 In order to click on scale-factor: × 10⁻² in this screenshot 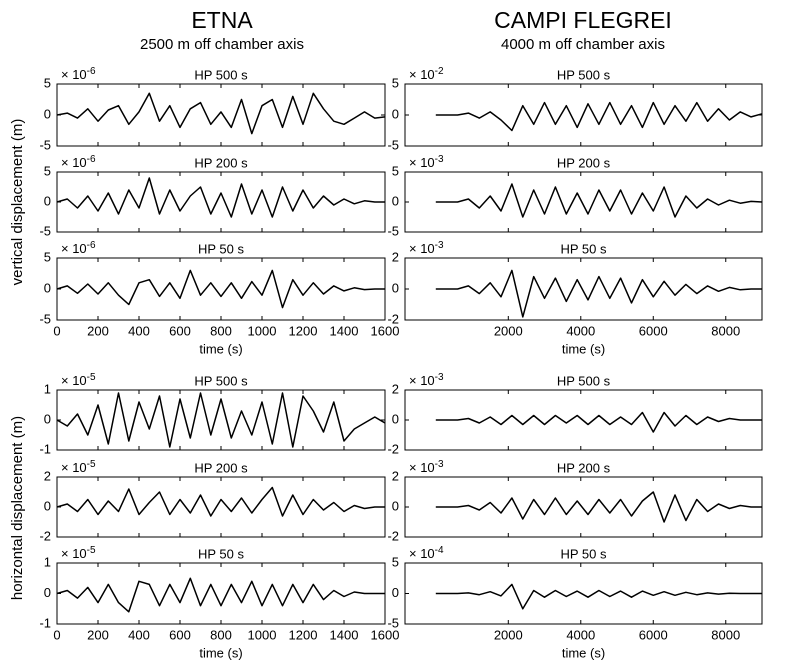, I will do `click(426, 74)`.